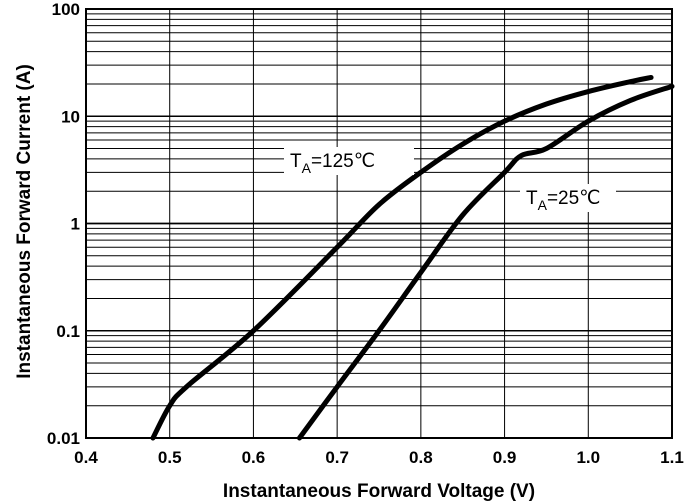 Image resolution: width=696 pixels, height=504 pixels. I want to click on x-tick-label: 0.4, so click(86, 457).